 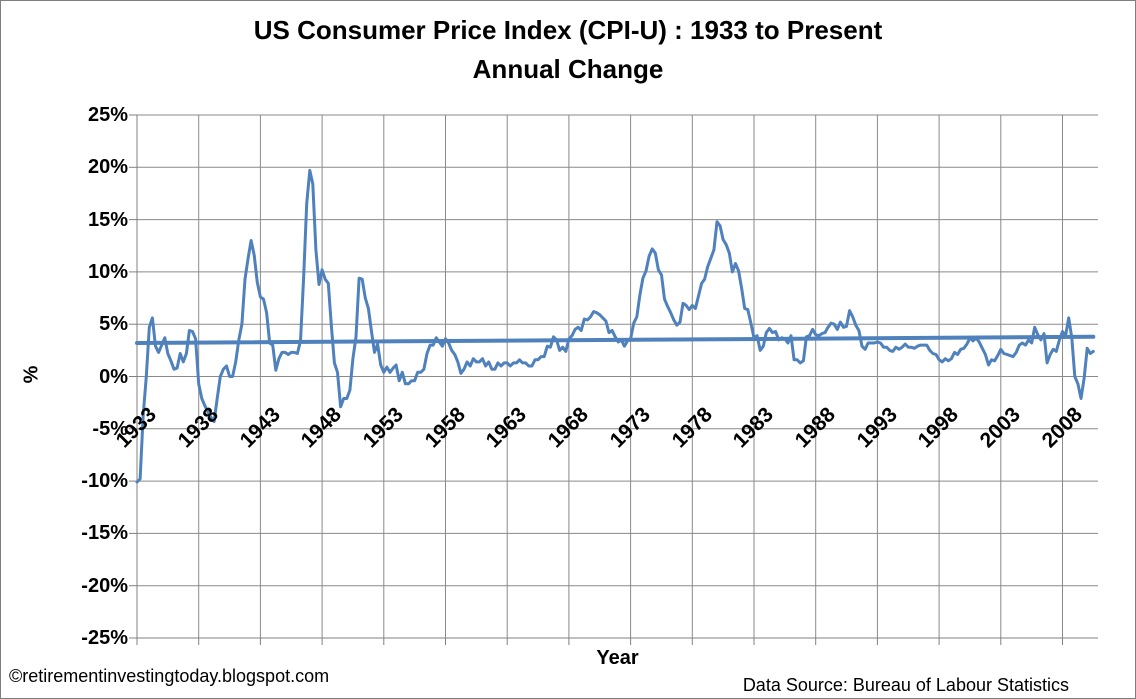 I want to click on y-tick-label: -20%, so click(x=104, y=585).